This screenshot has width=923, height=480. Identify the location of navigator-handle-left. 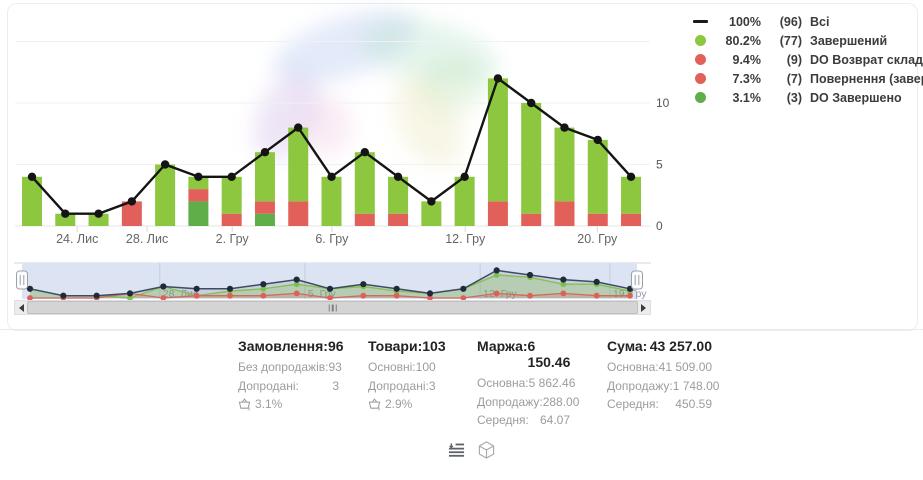
(22, 280).